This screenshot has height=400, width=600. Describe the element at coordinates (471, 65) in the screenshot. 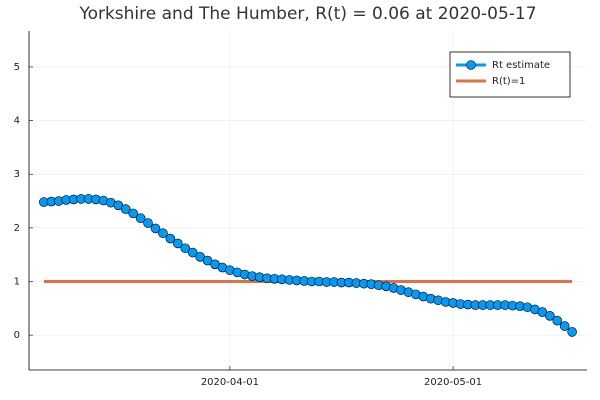

I see `legend-marker` at that location.